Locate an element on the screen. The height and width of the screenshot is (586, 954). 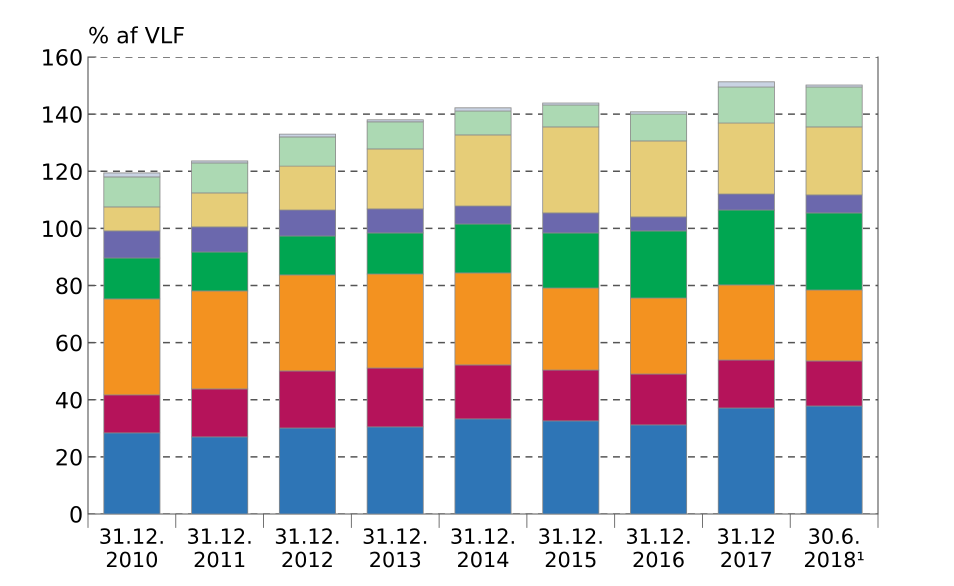
y-tick-label: 160 is located at coordinates (62, 57).